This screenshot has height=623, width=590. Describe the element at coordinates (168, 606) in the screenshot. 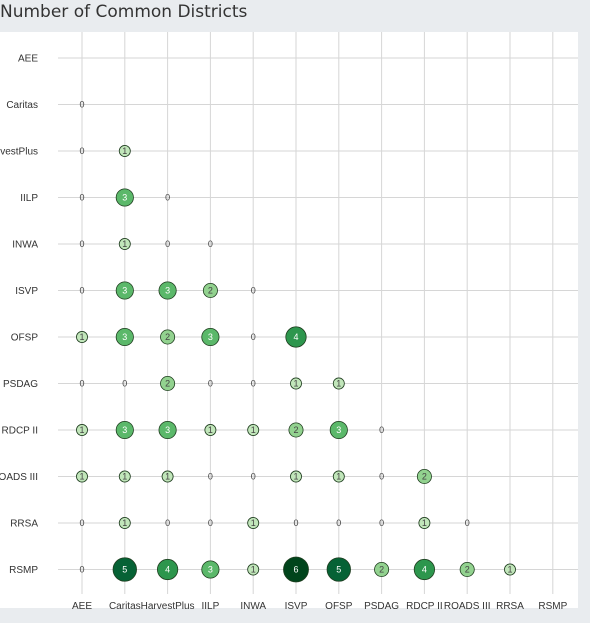

I see `x-tick-label: HarvestPlus` at that location.